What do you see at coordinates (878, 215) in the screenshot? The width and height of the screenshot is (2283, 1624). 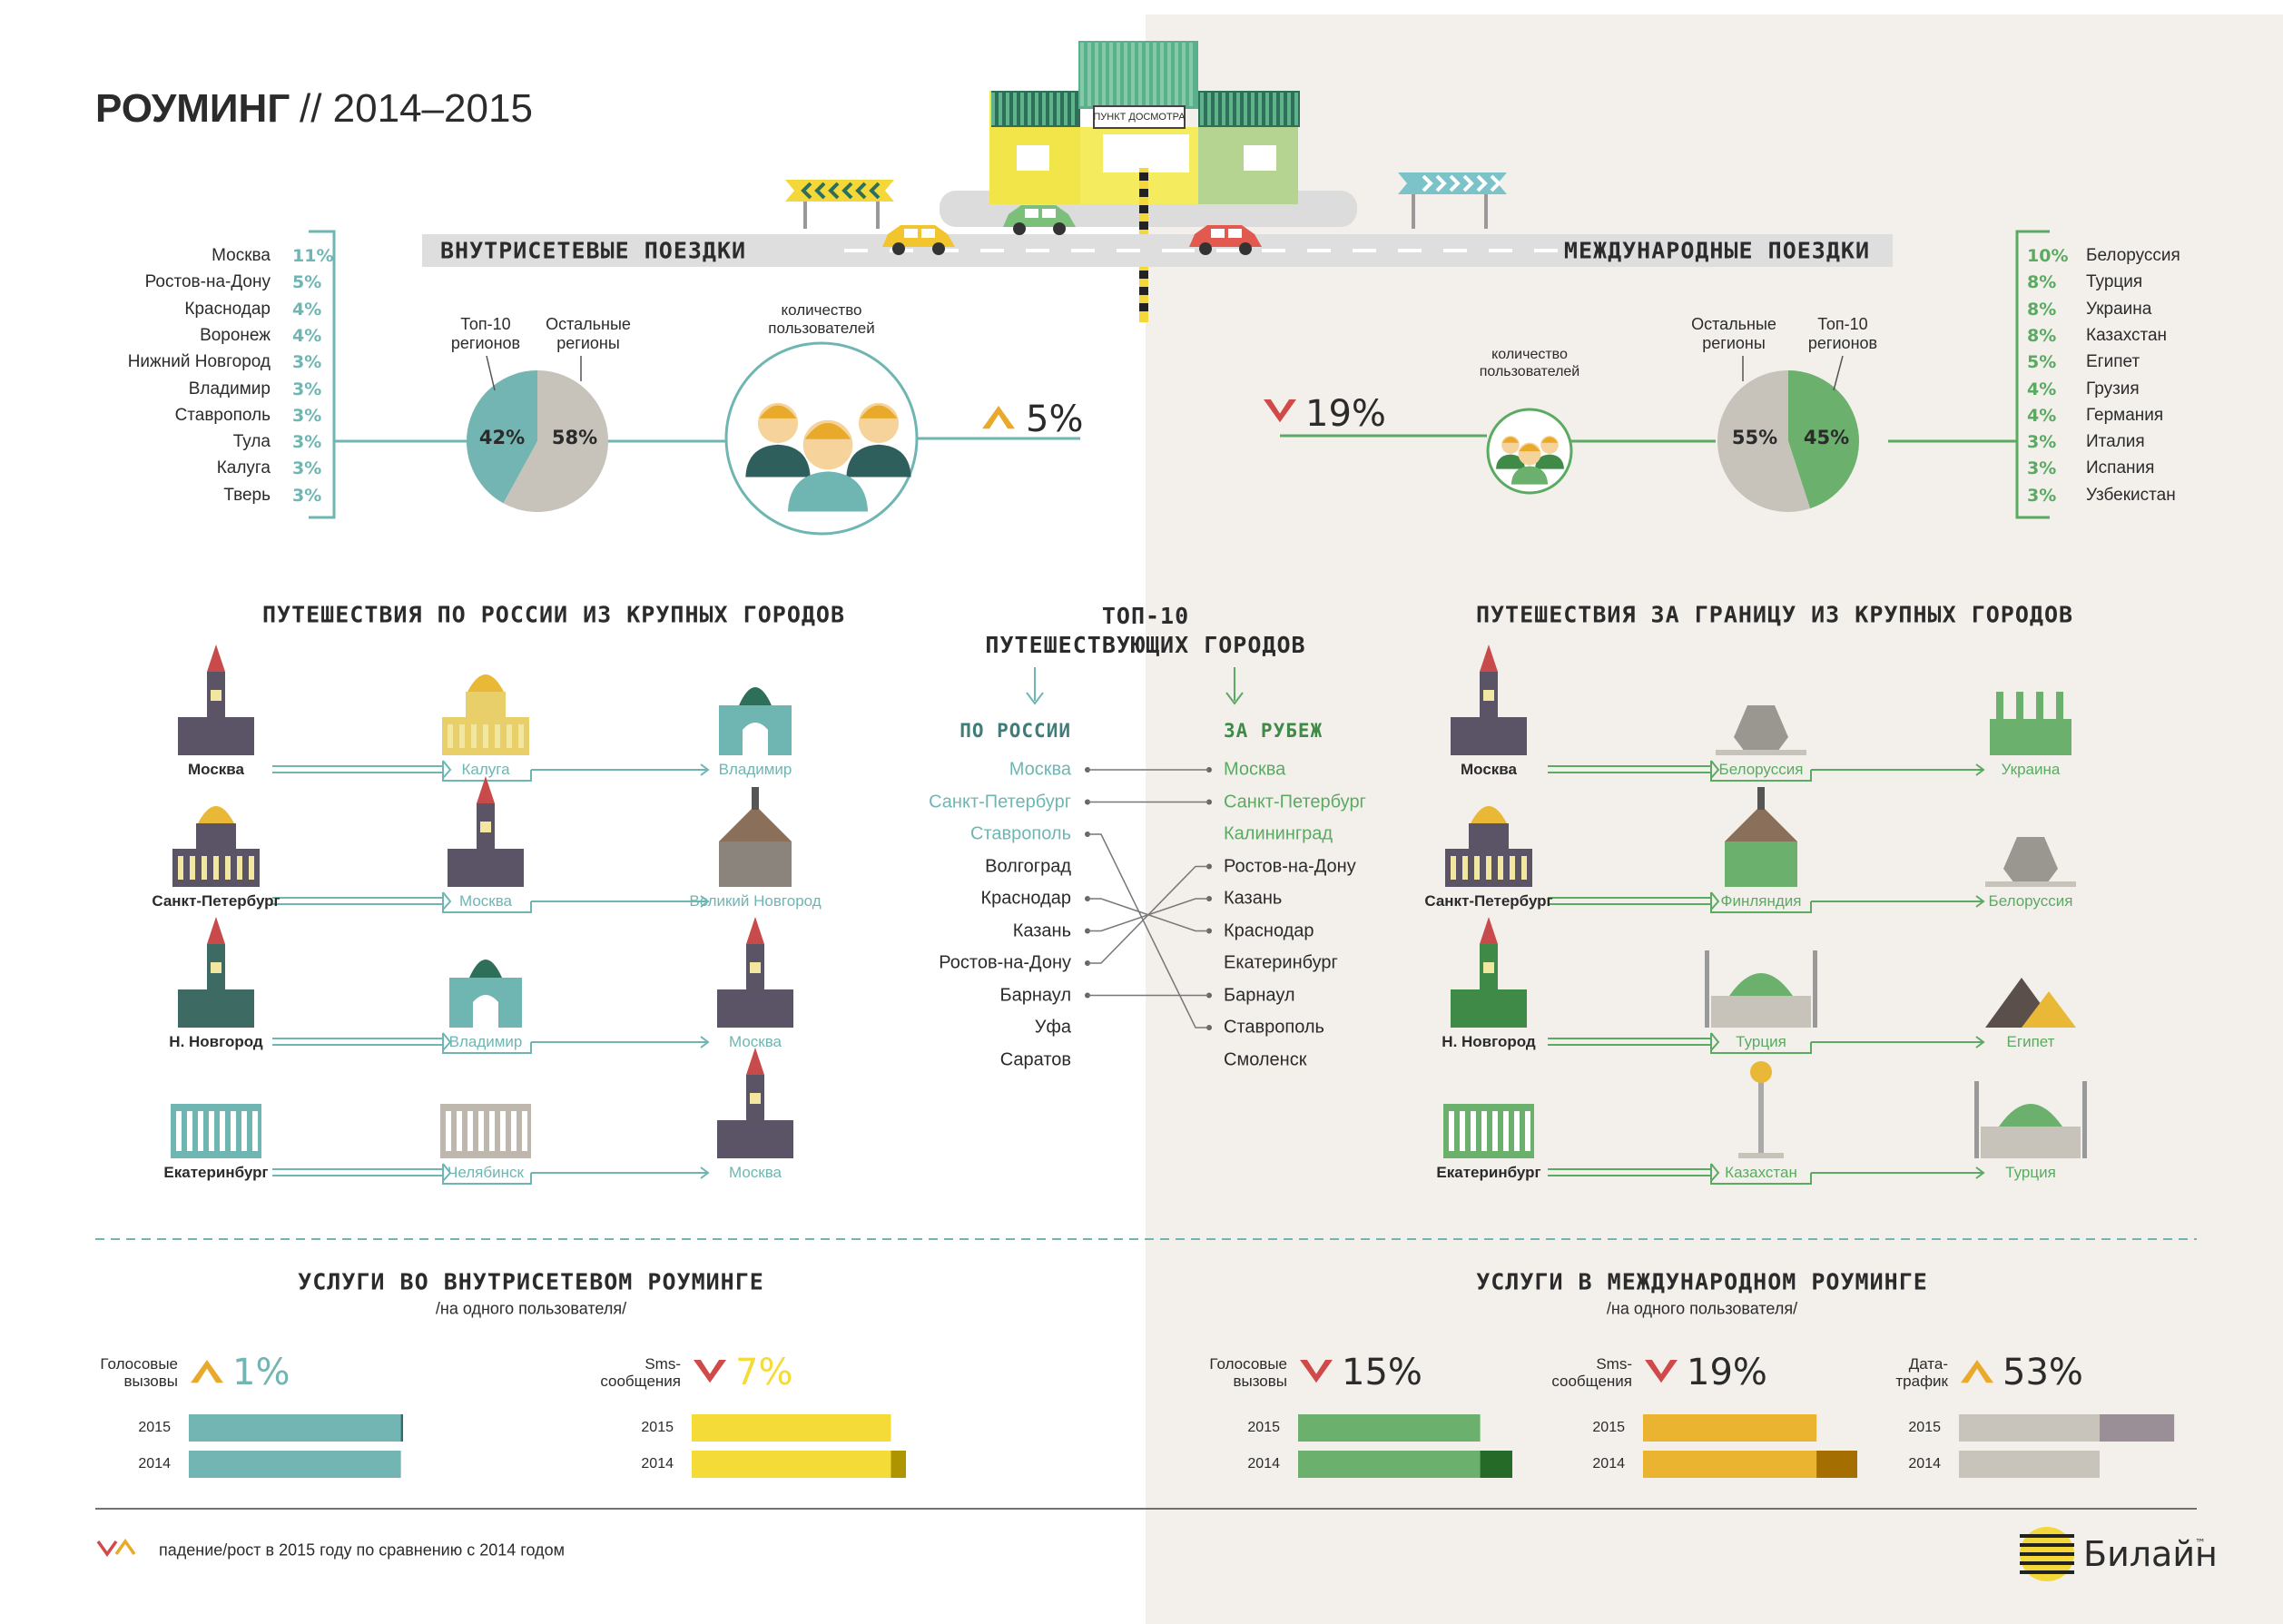 I see `sign-post` at bounding box center [878, 215].